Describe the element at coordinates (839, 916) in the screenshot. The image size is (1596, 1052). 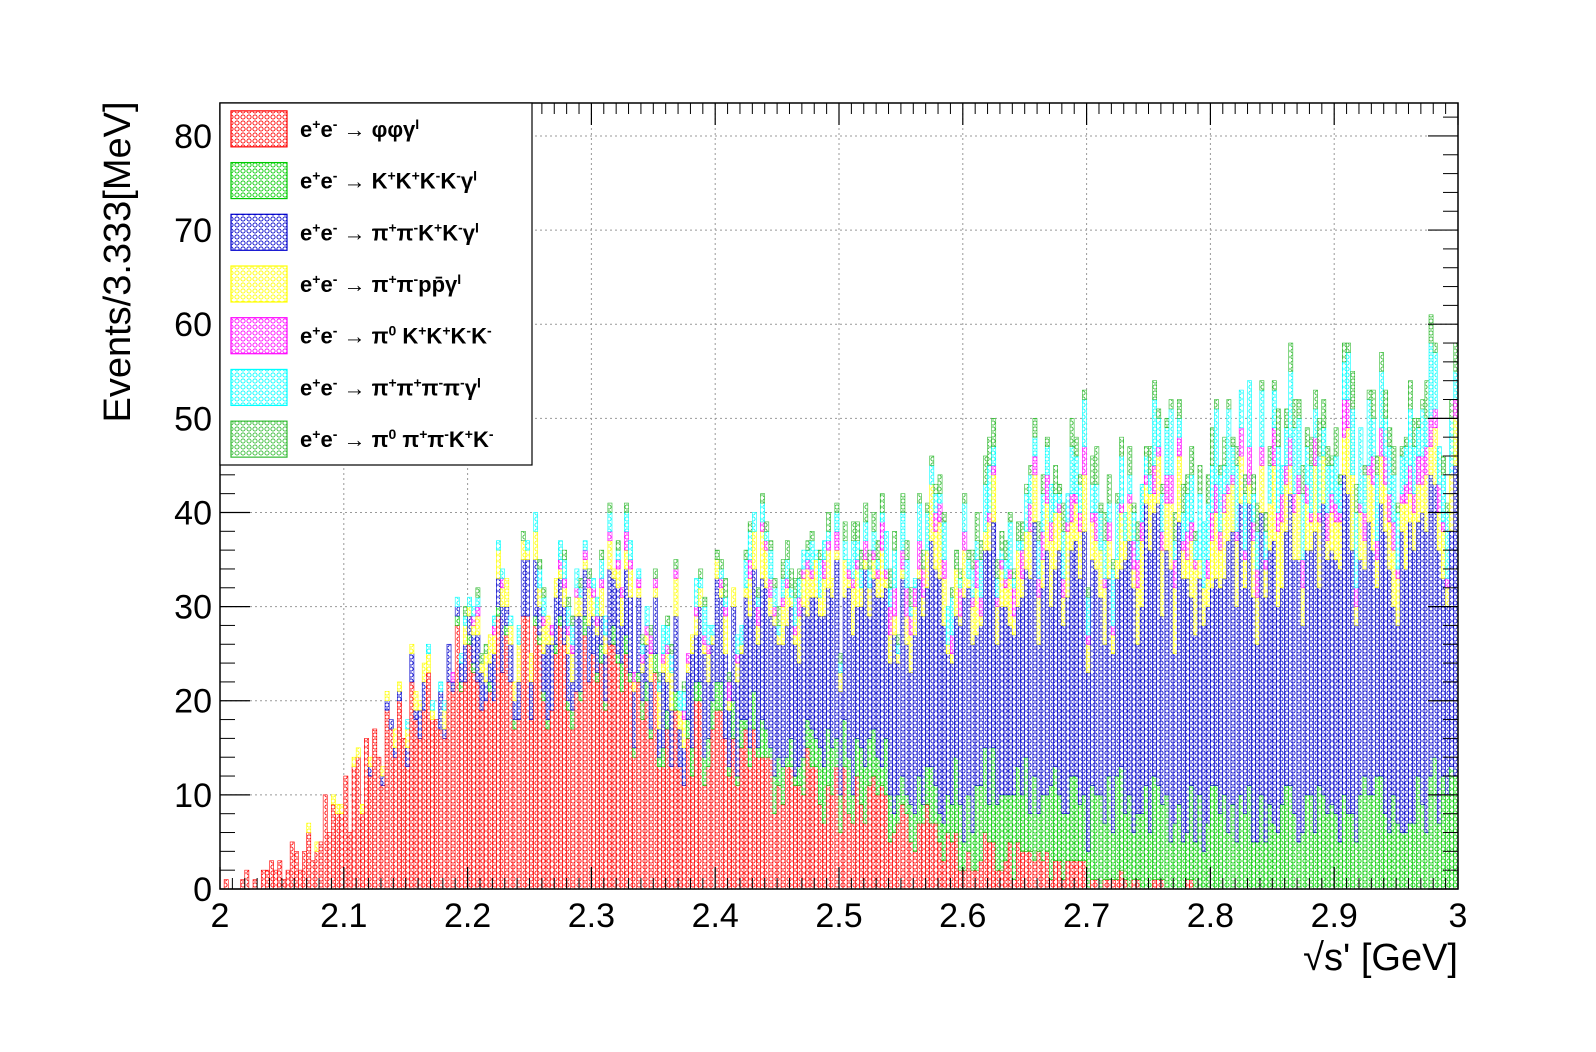
I see `x-tick-labels: 2 2.1 2.2 2.3 2.4 2.5 2.6 2.7 2.8 2.9 3` at that location.